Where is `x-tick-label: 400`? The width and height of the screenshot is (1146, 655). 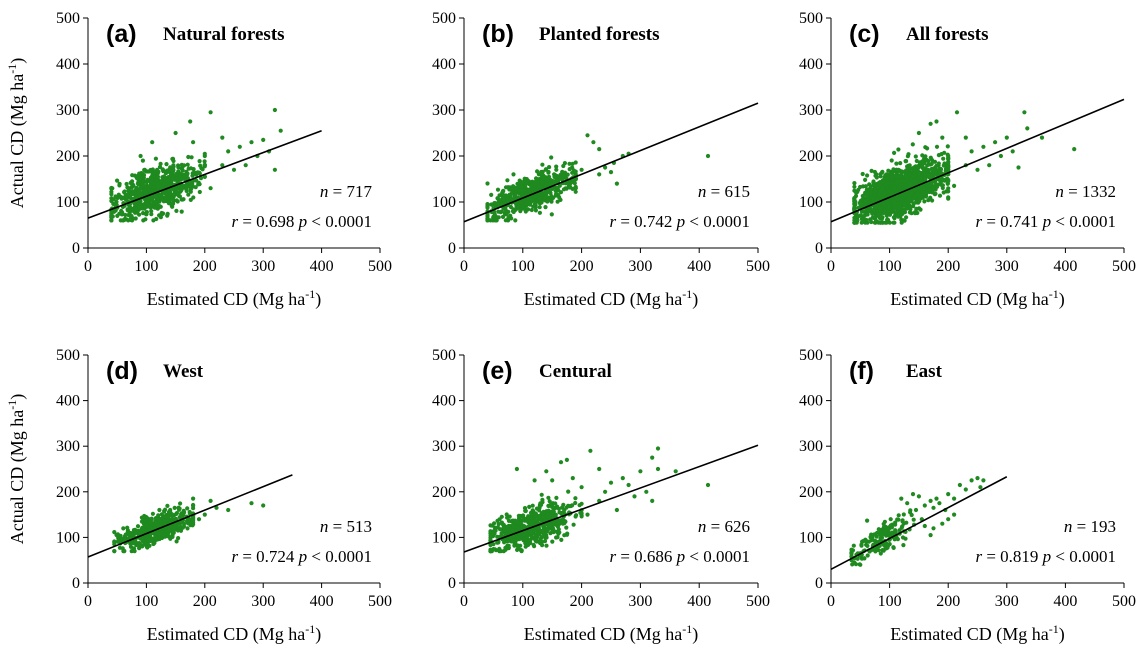
x-tick-label: 400 is located at coordinates (1065, 601).